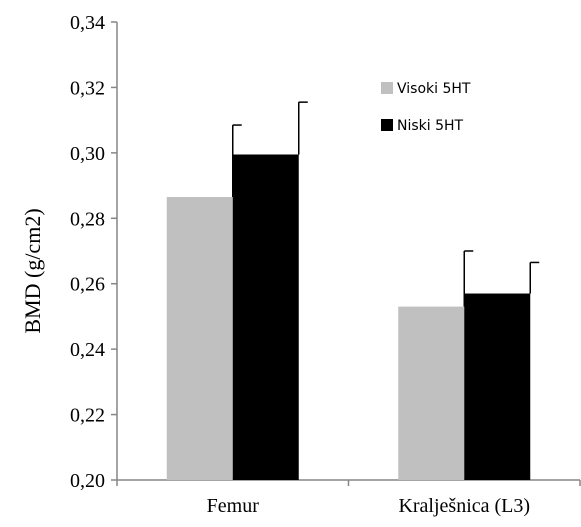 The height and width of the screenshot is (527, 581). What do you see at coordinates (87, 481) in the screenshot?
I see `y-tick-label: 0,20` at bounding box center [87, 481].